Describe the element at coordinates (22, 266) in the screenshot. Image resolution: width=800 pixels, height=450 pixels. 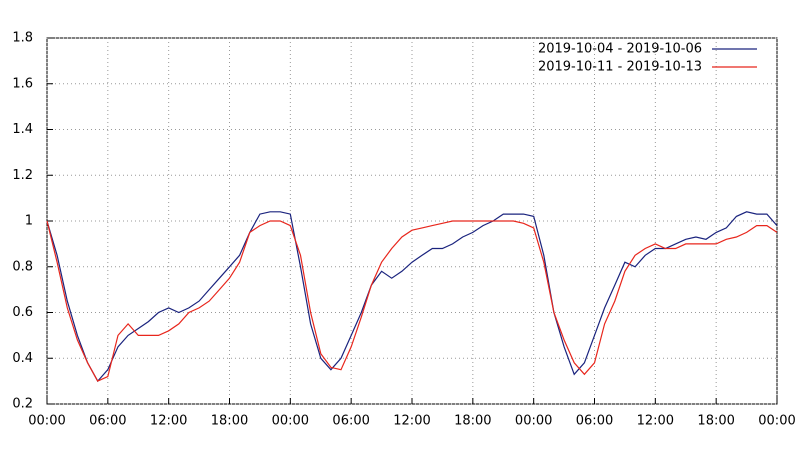
I see `y-tick-label: 0.8` at that location.